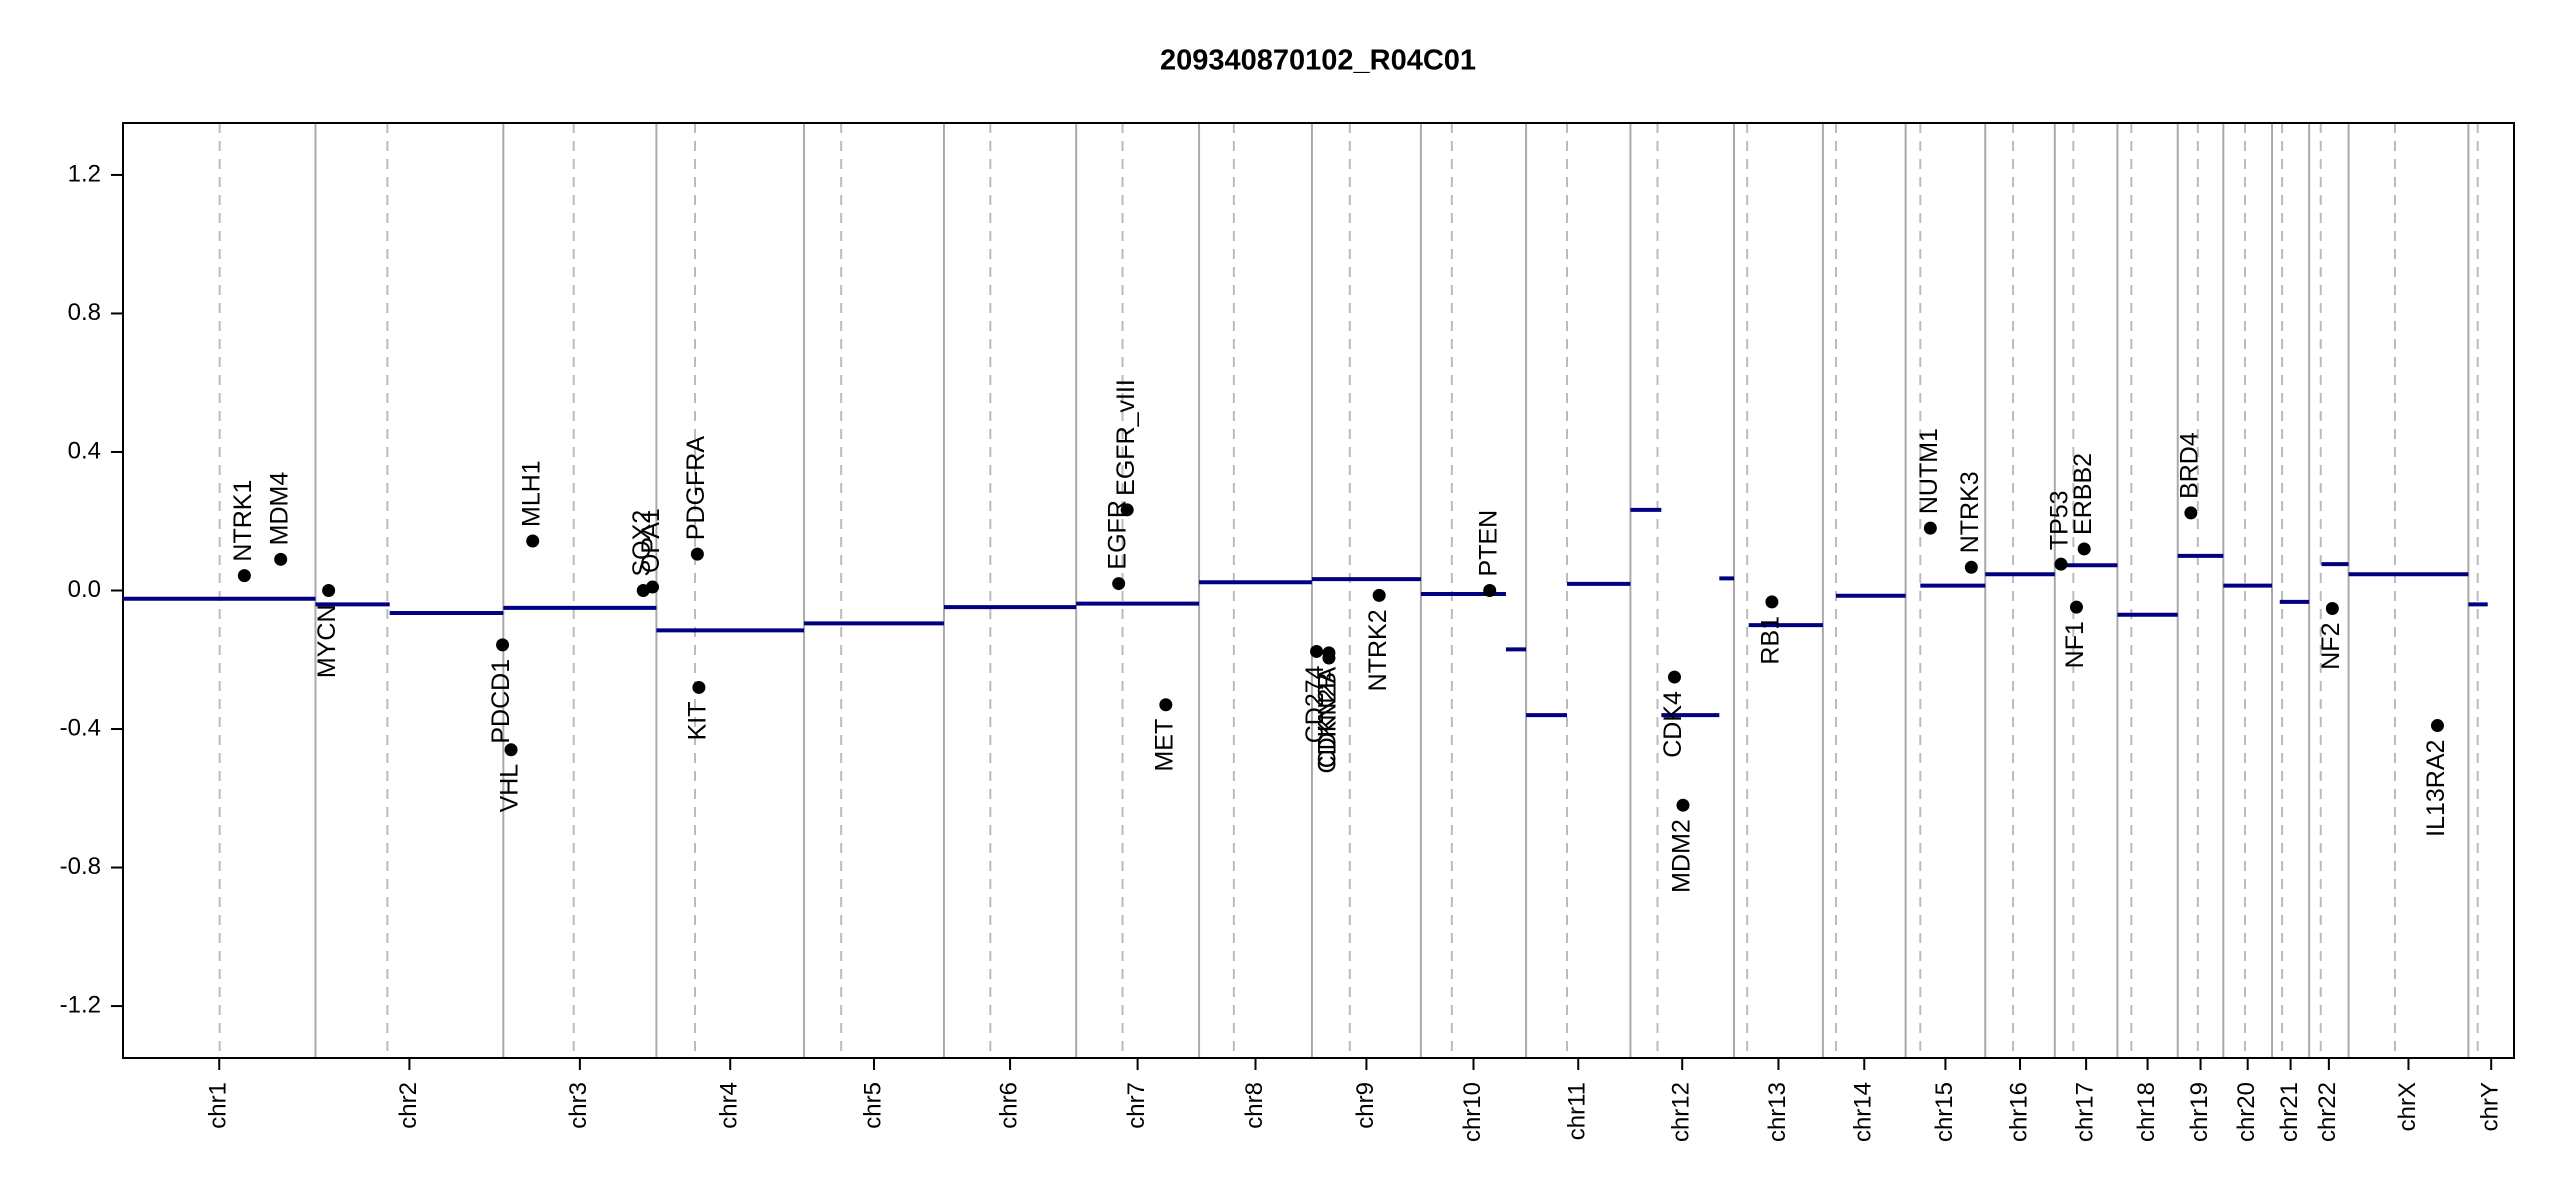 The height and width of the screenshot is (1200, 2550). What do you see at coordinates (218, 1105) in the screenshot?
I see `x-tick-label: chr1` at bounding box center [218, 1105].